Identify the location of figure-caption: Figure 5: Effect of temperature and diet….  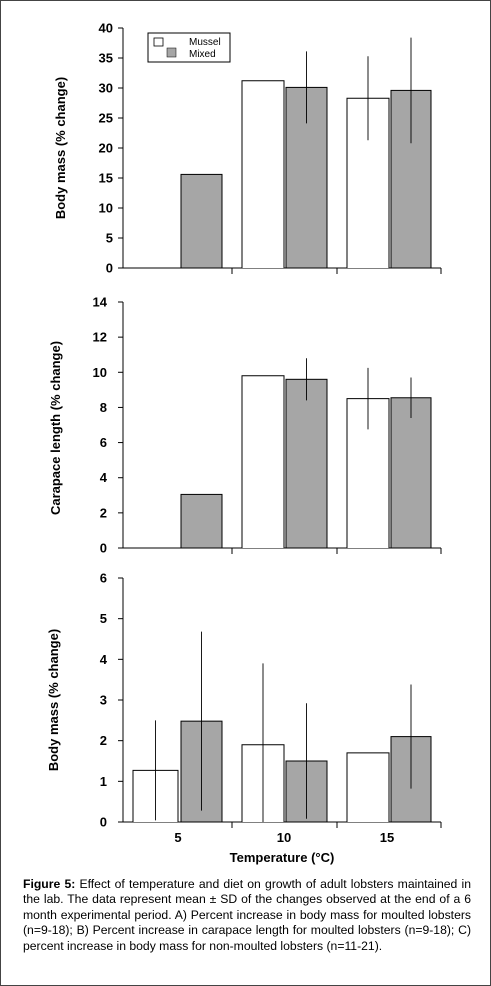
(247, 915).